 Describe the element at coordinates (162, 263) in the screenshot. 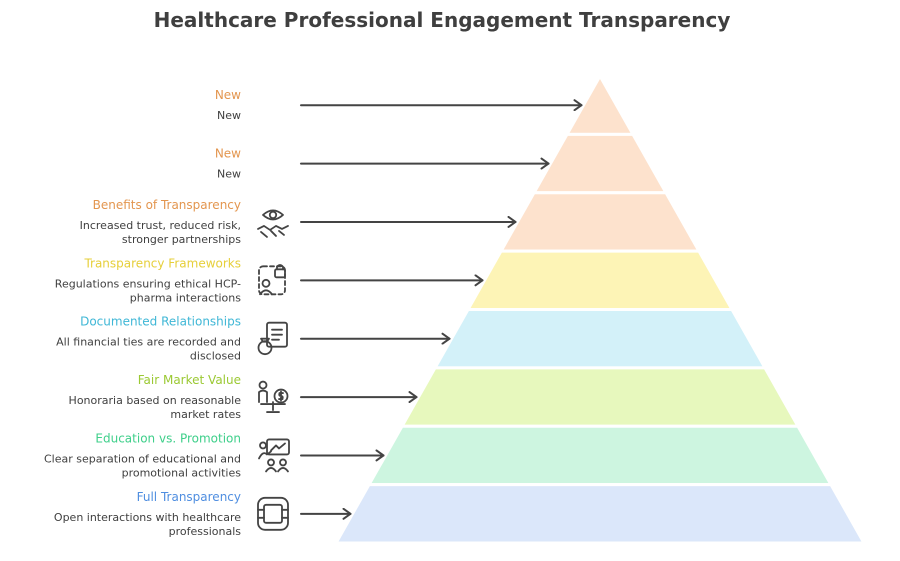

I see `level-title: Transparency Frameworks` at that location.